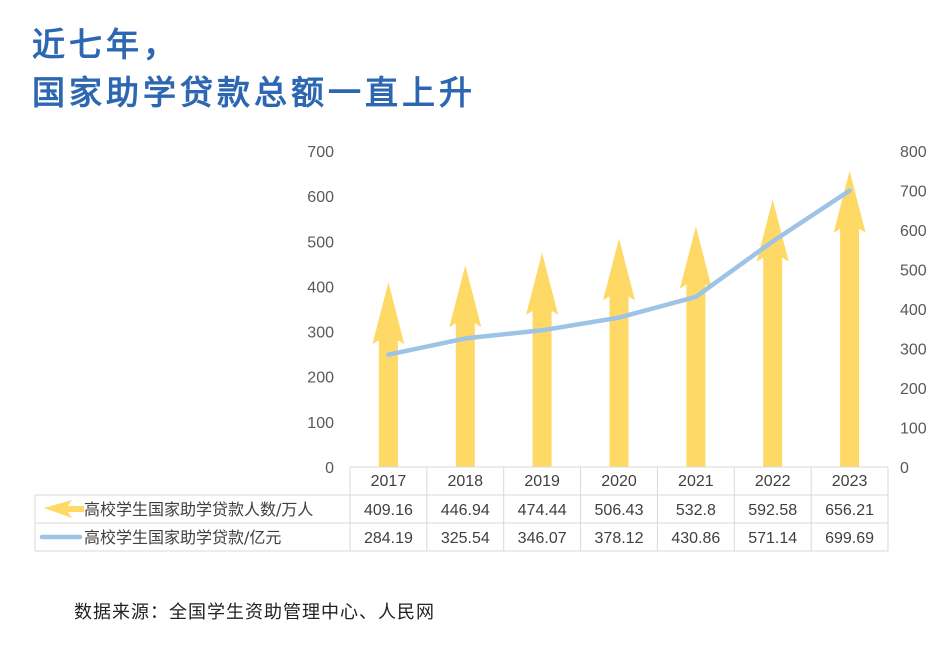 Image resolution: width=943 pixels, height=649 pixels. Describe the element at coordinates (849, 319) in the screenshot. I see `bar-arrow-2023` at that location.